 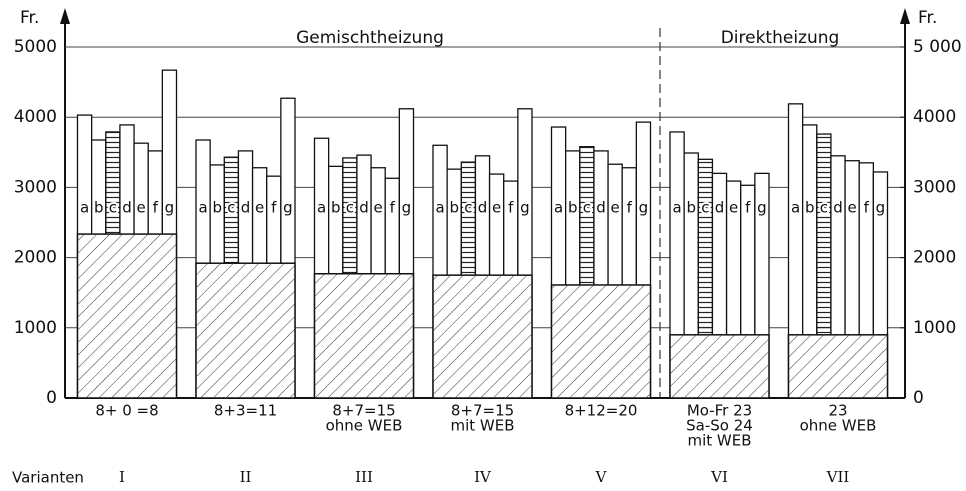 I want to click on variant-label: I, so click(x=122, y=477).